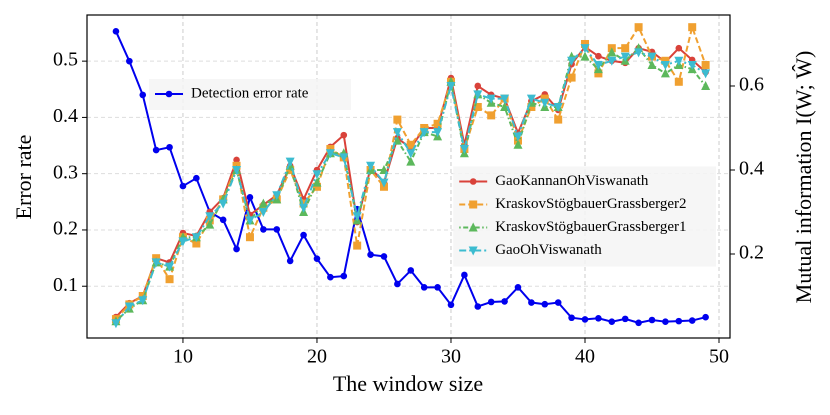  I want to click on x-axis-label: The window size, so click(408, 383).